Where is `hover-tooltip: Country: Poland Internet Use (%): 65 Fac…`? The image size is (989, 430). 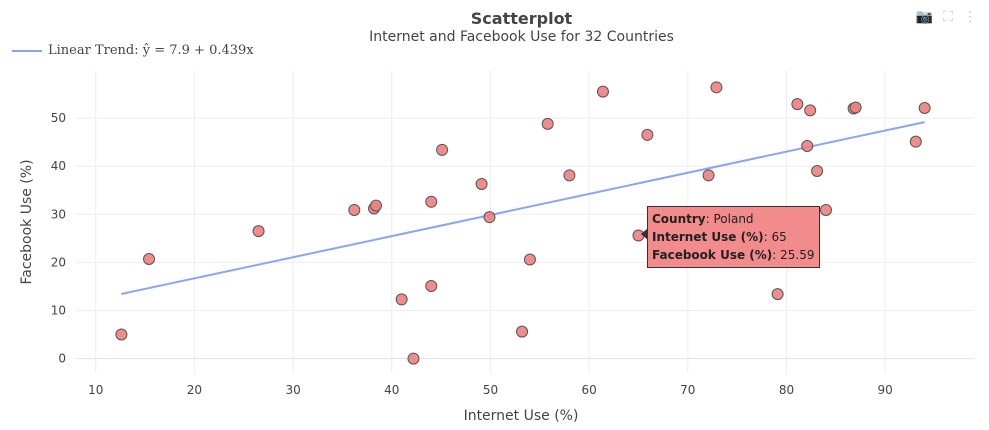 hover-tooltip: Country: Poland Internet Use (%): 65 Fac… is located at coordinates (730, 237).